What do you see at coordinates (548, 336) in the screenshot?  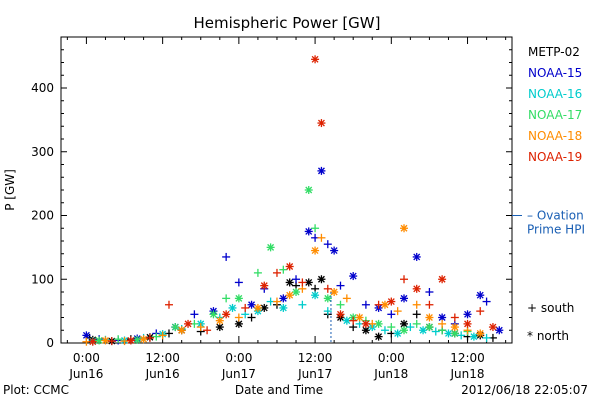 I see `marker-legend-entry: * north` at bounding box center [548, 336].